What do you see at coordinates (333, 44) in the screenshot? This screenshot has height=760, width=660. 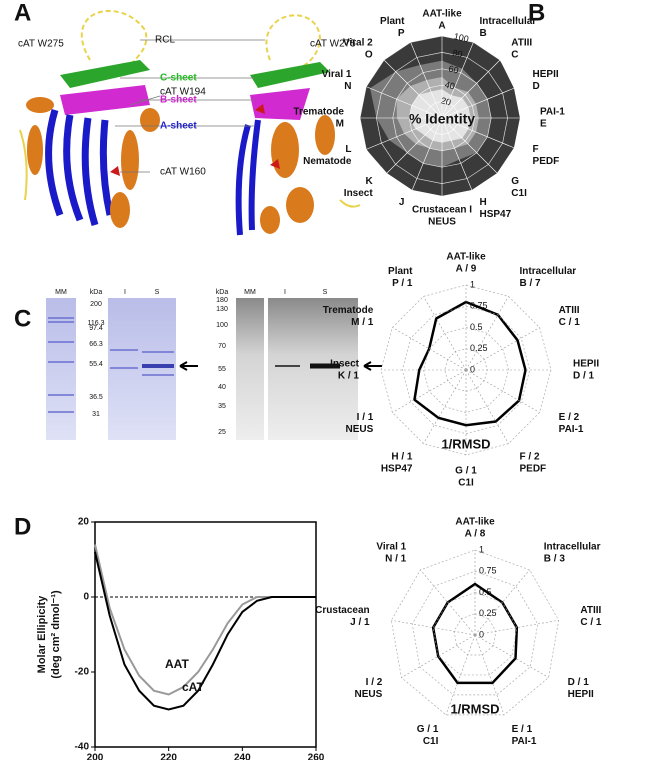 I see `structure-label: cAT W275` at bounding box center [333, 44].